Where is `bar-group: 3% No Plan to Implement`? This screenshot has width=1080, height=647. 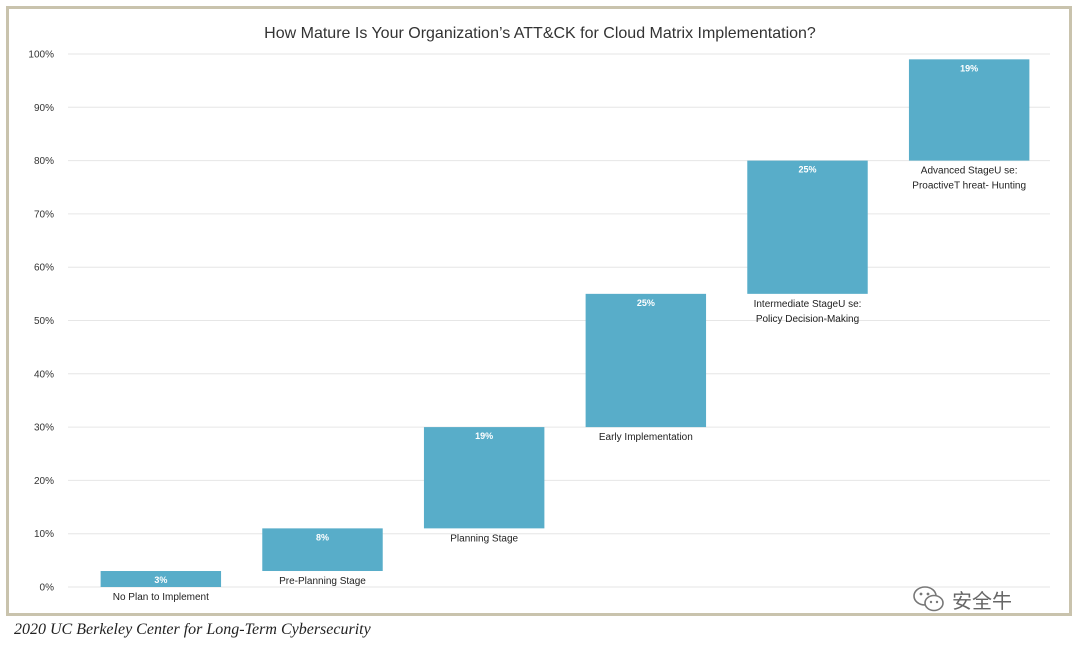 bar-group: 3% No Plan to Implement is located at coordinates (161, 587).